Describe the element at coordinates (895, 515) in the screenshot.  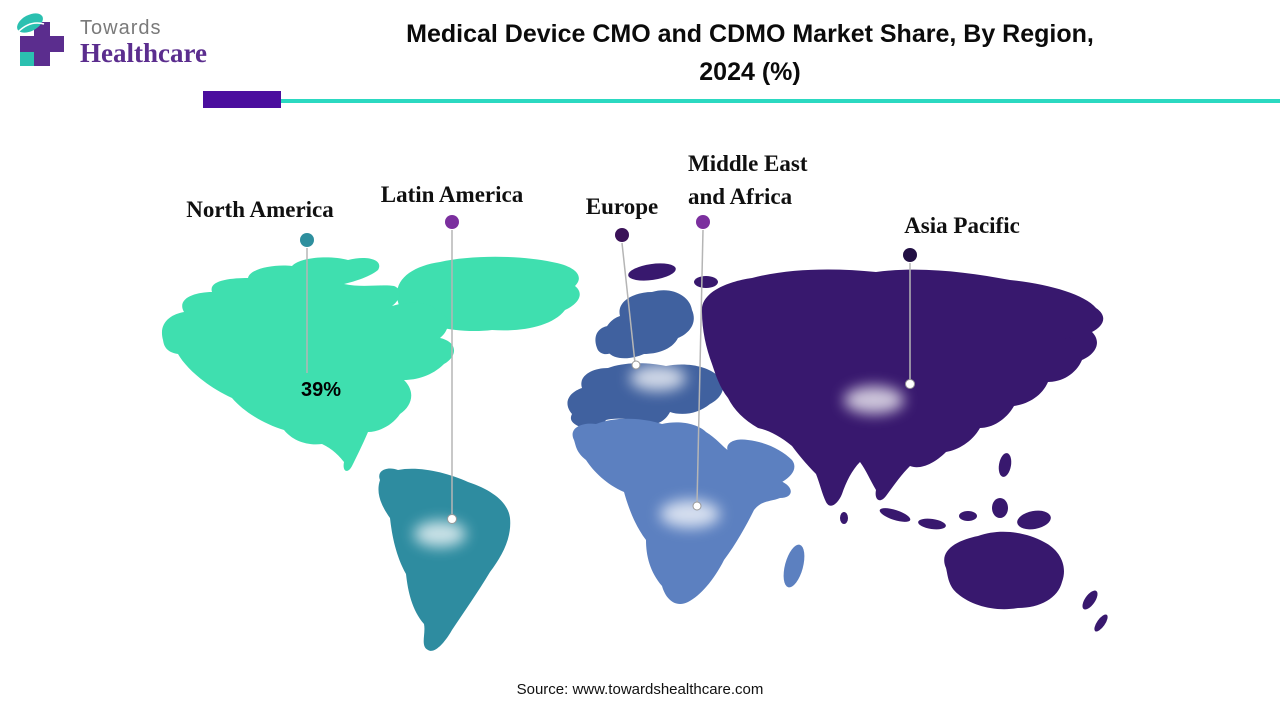
I see `sumatra-shape` at that location.